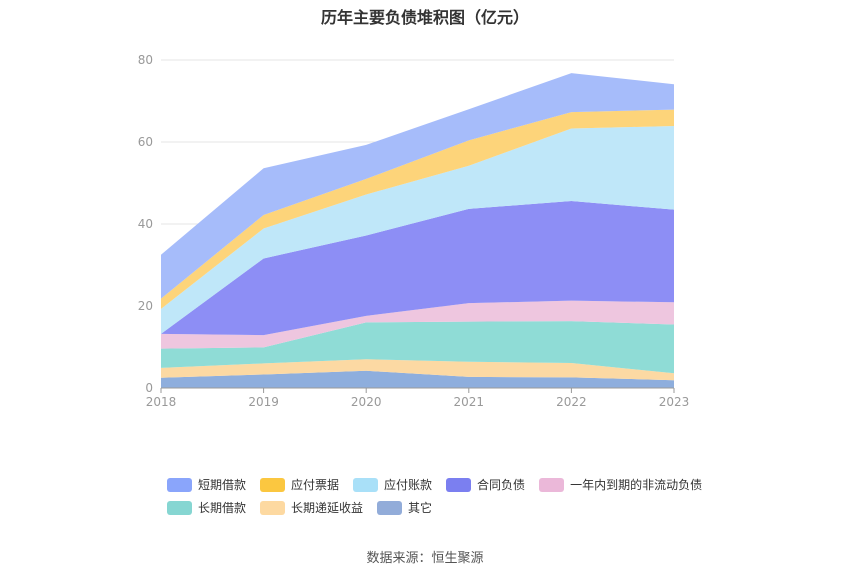  I want to click on chart-title: 历年主要负债堆积图（亿元）, so click(424, 17).